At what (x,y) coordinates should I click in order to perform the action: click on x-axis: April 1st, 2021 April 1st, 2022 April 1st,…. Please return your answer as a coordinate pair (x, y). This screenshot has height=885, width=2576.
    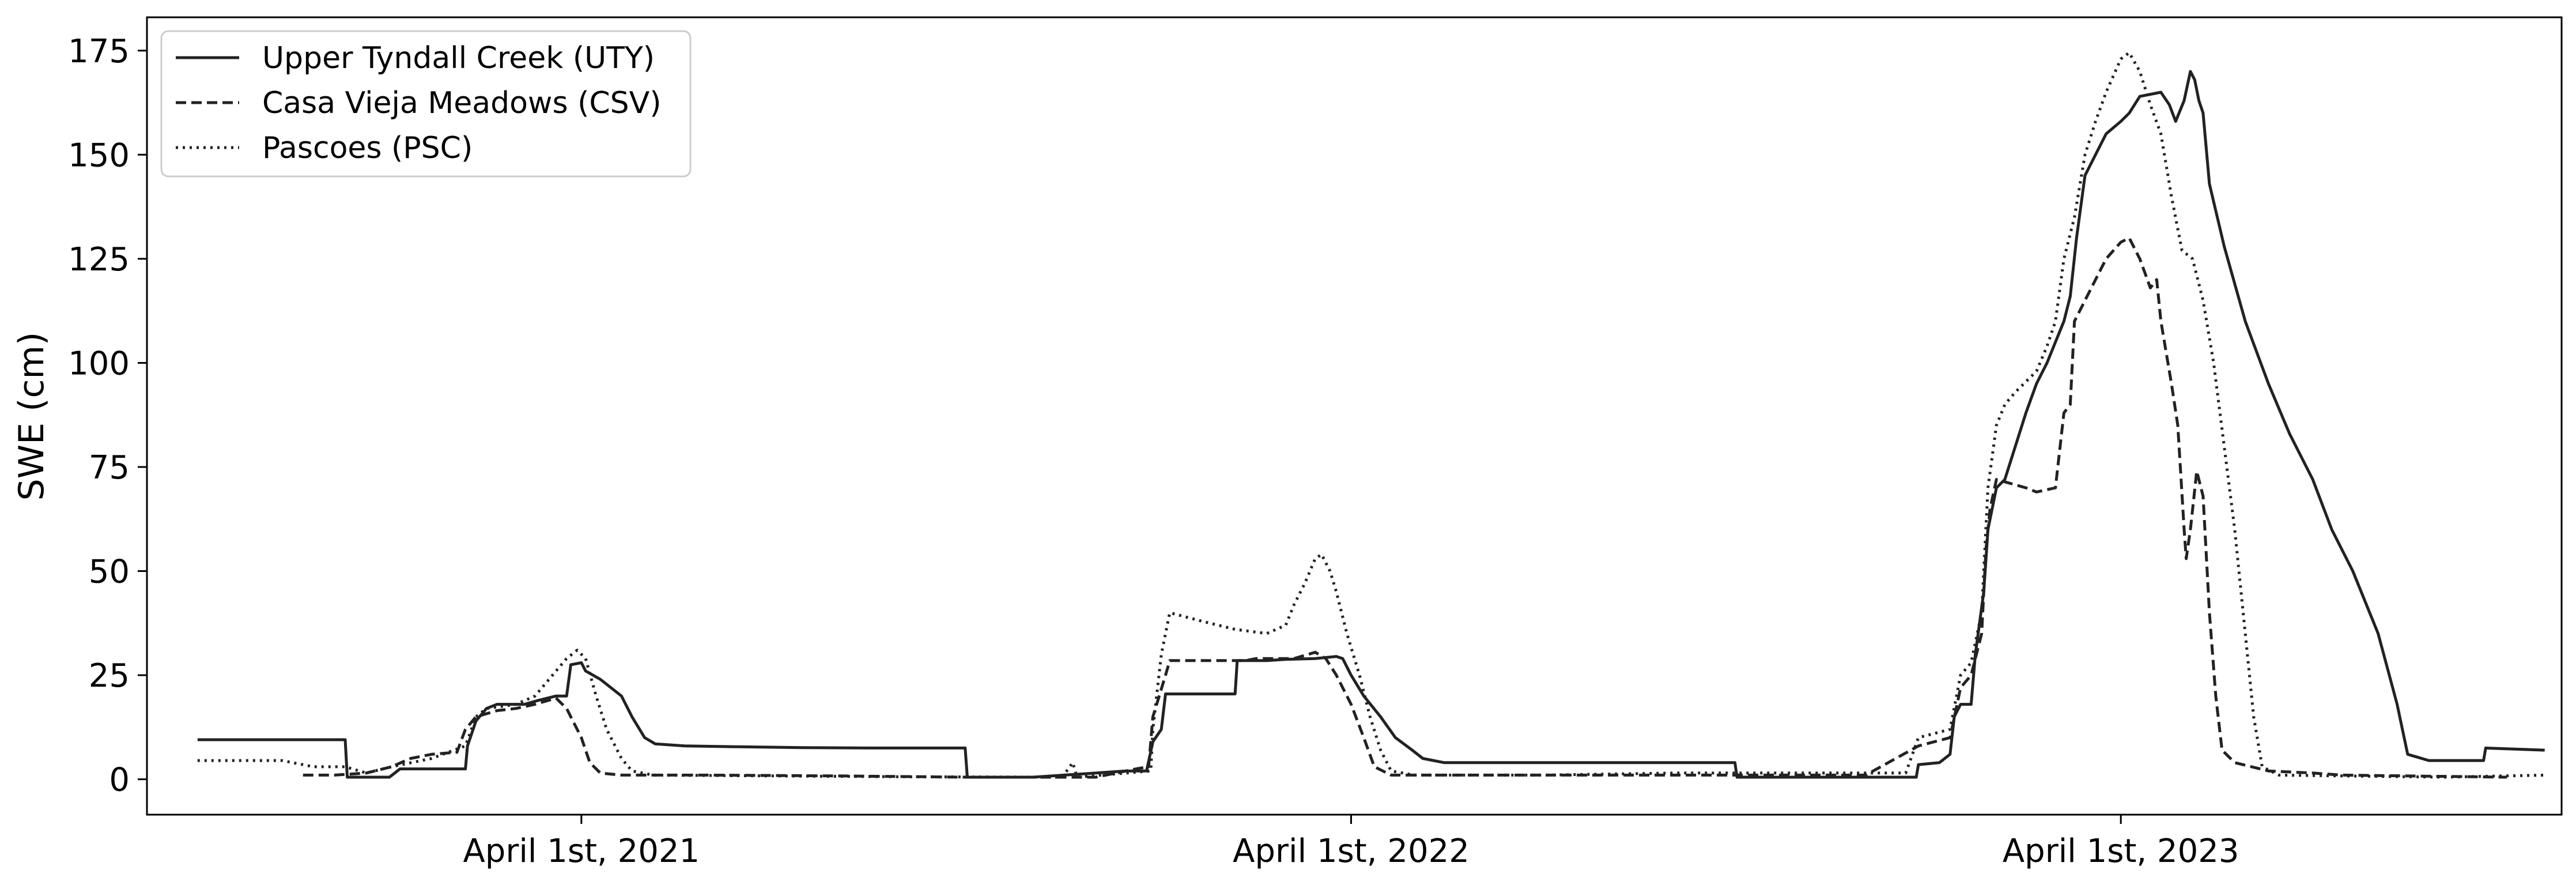
    Looking at the image, I should click on (1351, 842).